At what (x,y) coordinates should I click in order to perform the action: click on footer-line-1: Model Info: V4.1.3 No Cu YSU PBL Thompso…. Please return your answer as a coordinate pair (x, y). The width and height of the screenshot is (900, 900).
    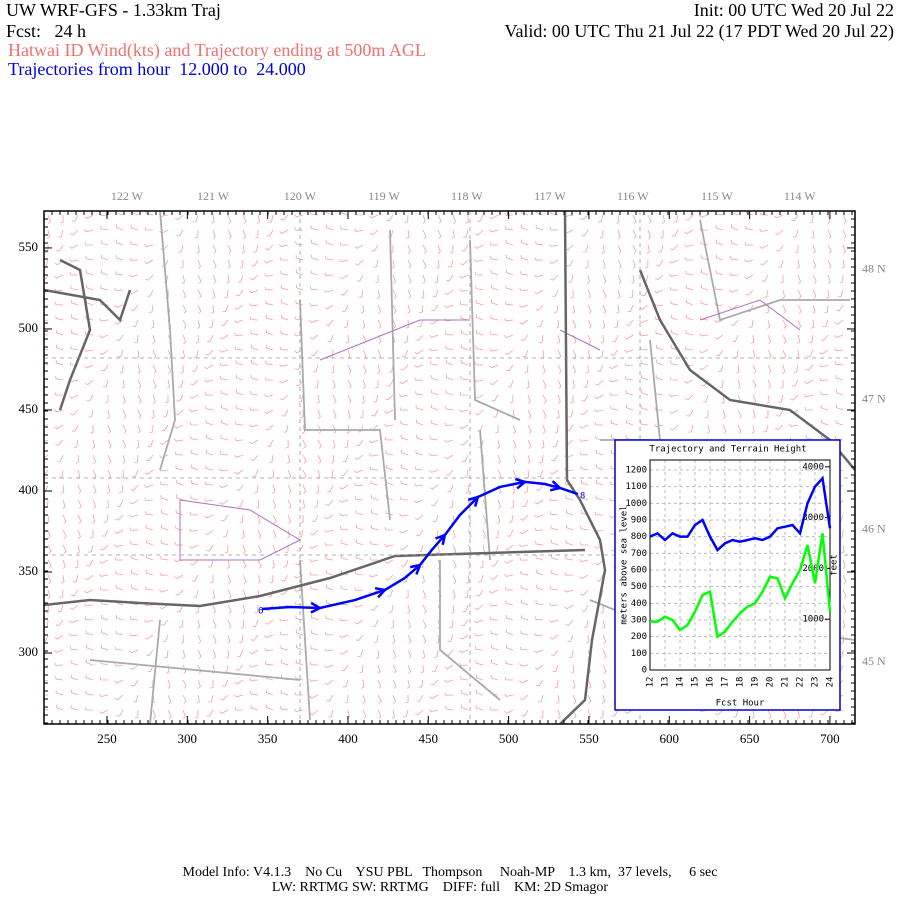
    Looking at the image, I should click on (450, 872).